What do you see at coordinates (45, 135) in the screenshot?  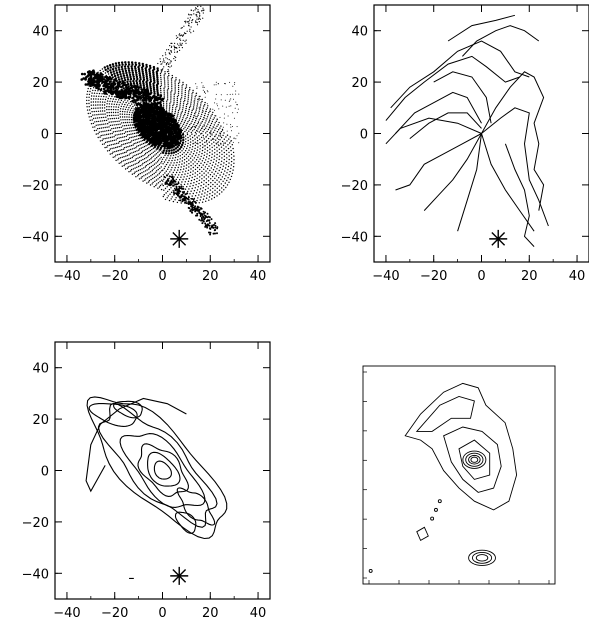 I see `y-tick-label: 0` at bounding box center [45, 135].